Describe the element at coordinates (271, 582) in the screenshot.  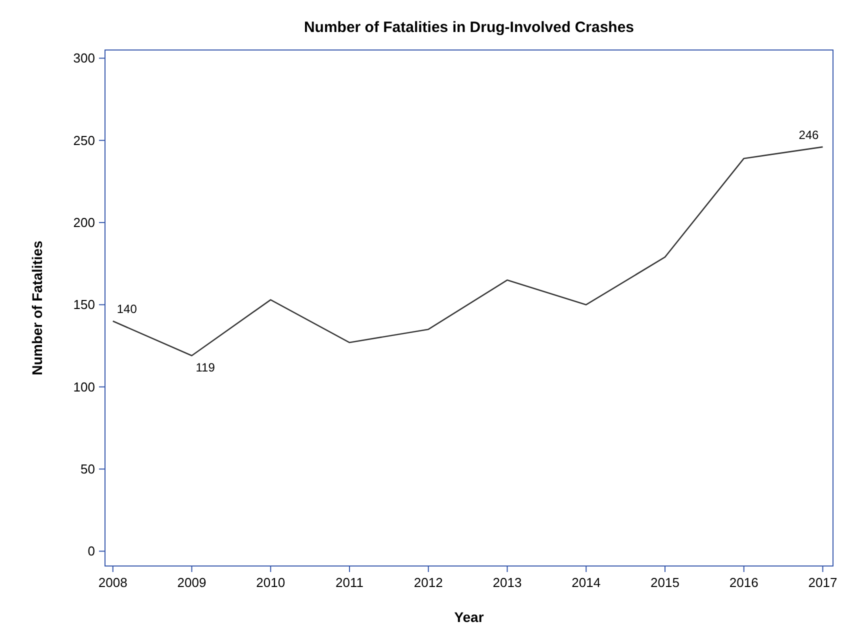
I see `x-tick-label: 2010` at that location.